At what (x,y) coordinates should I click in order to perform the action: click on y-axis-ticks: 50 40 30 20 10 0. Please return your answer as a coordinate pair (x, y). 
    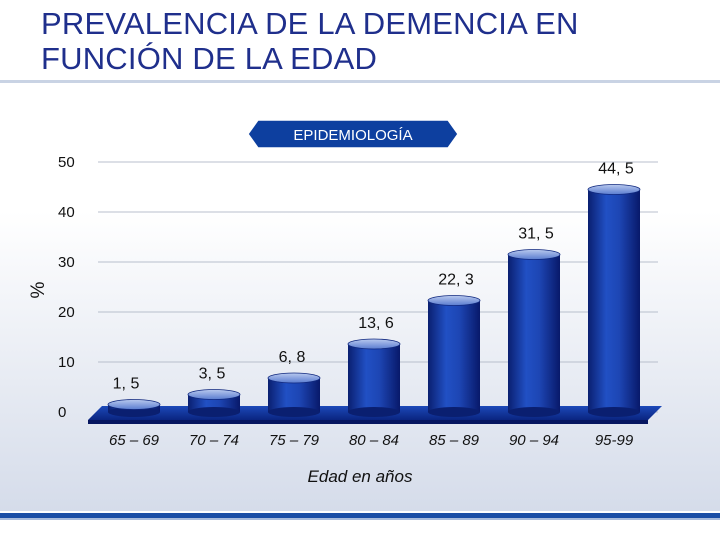
    Looking at the image, I should click on (66, 287).